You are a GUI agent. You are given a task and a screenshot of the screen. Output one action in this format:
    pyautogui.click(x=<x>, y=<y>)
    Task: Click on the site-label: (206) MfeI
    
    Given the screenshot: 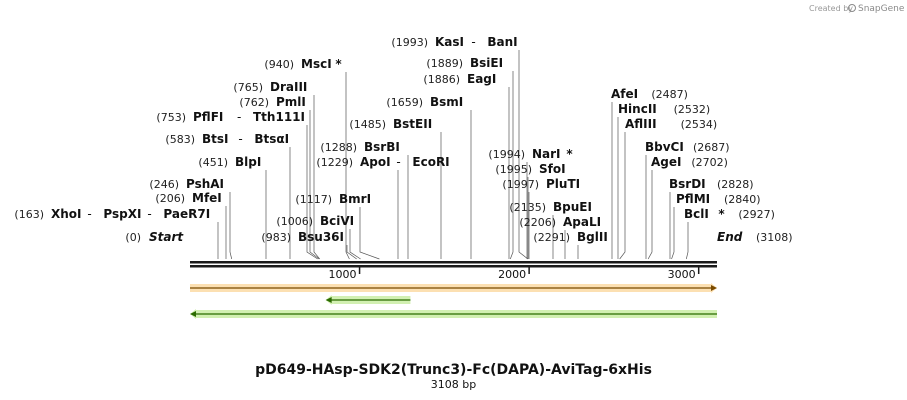 What is the action you would take?
    pyautogui.click(x=188, y=198)
    